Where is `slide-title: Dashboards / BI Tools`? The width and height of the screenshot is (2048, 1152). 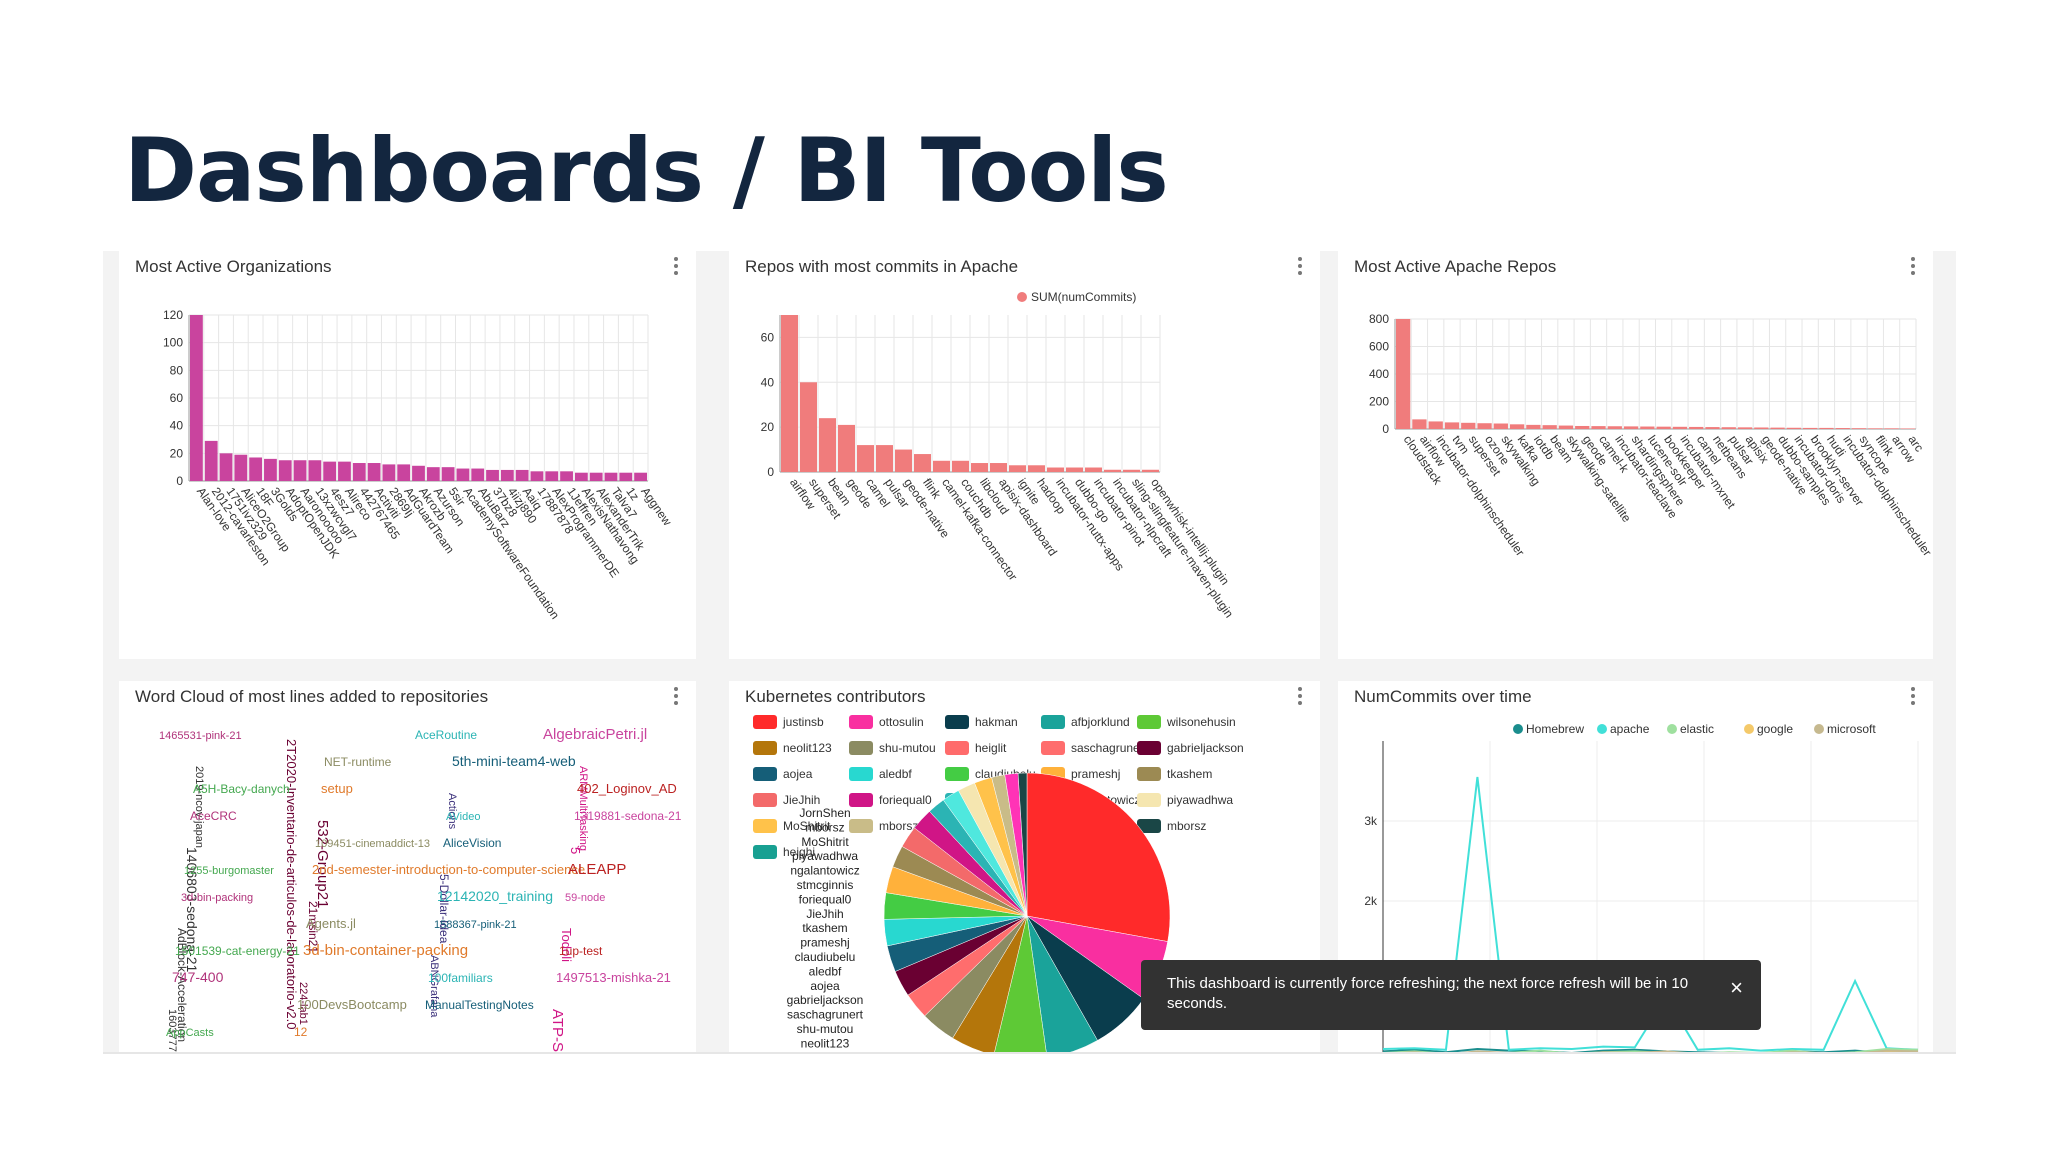
slide-title: Dashboards / BI Tools is located at coordinates (646, 170).